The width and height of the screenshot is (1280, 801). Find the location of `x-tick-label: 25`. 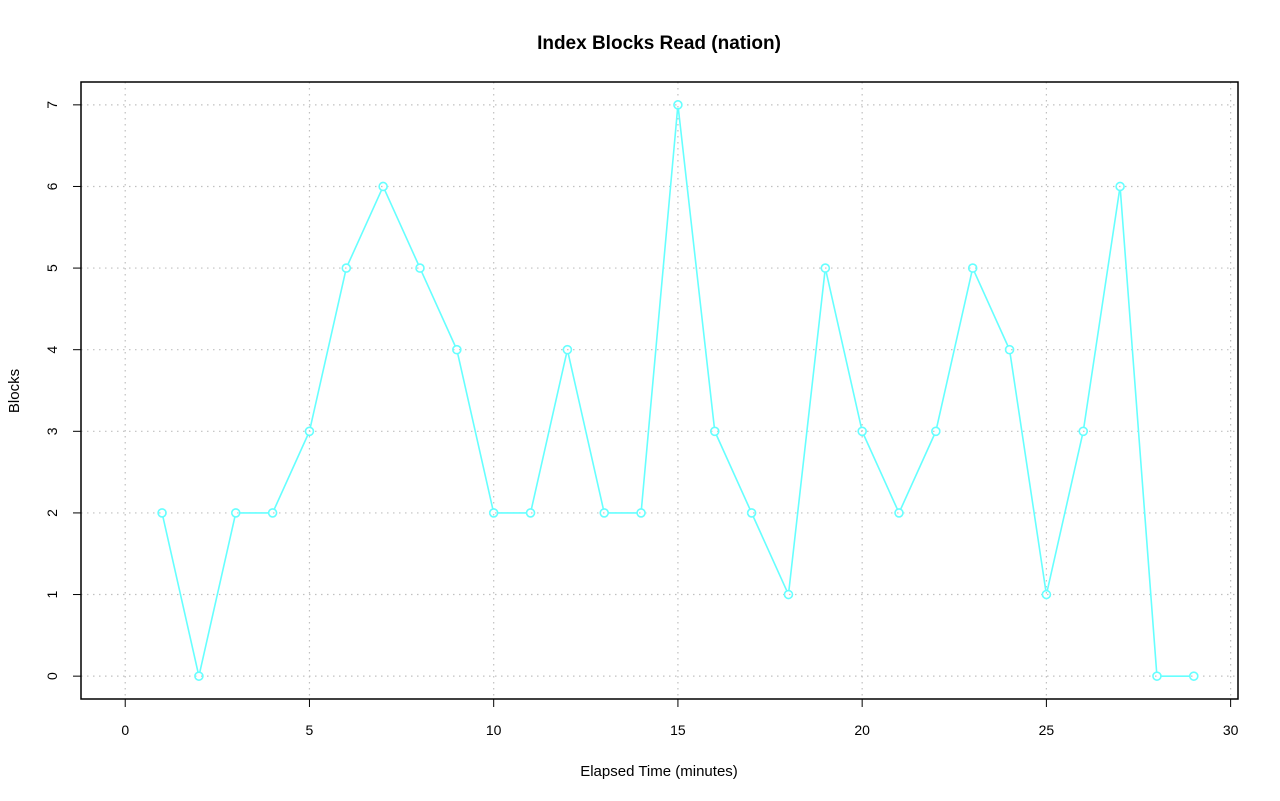

x-tick-label: 25 is located at coordinates (1047, 730).